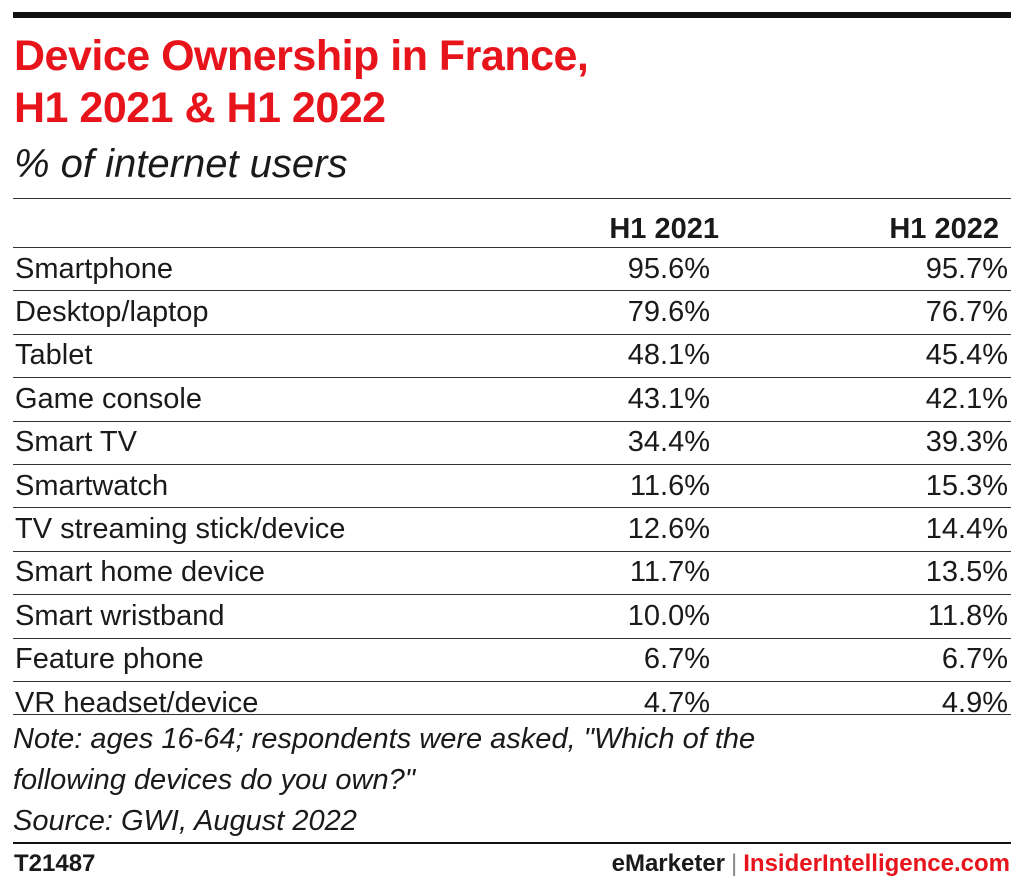  What do you see at coordinates (668, 268) in the screenshot?
I see `value-h1-2021: 95.6%` at bounding box center [668, 268].